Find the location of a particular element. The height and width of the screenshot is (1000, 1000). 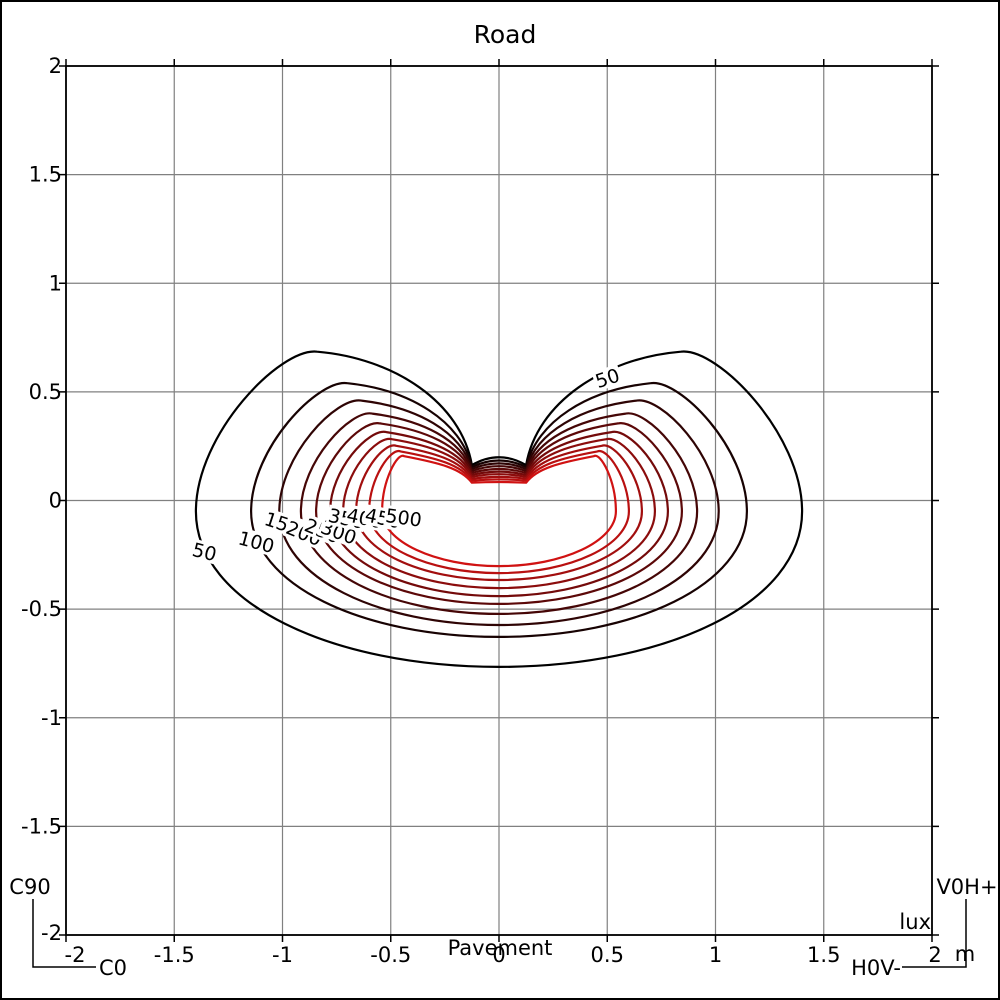

contour-label: 100 is located at coordinates (256, 542).